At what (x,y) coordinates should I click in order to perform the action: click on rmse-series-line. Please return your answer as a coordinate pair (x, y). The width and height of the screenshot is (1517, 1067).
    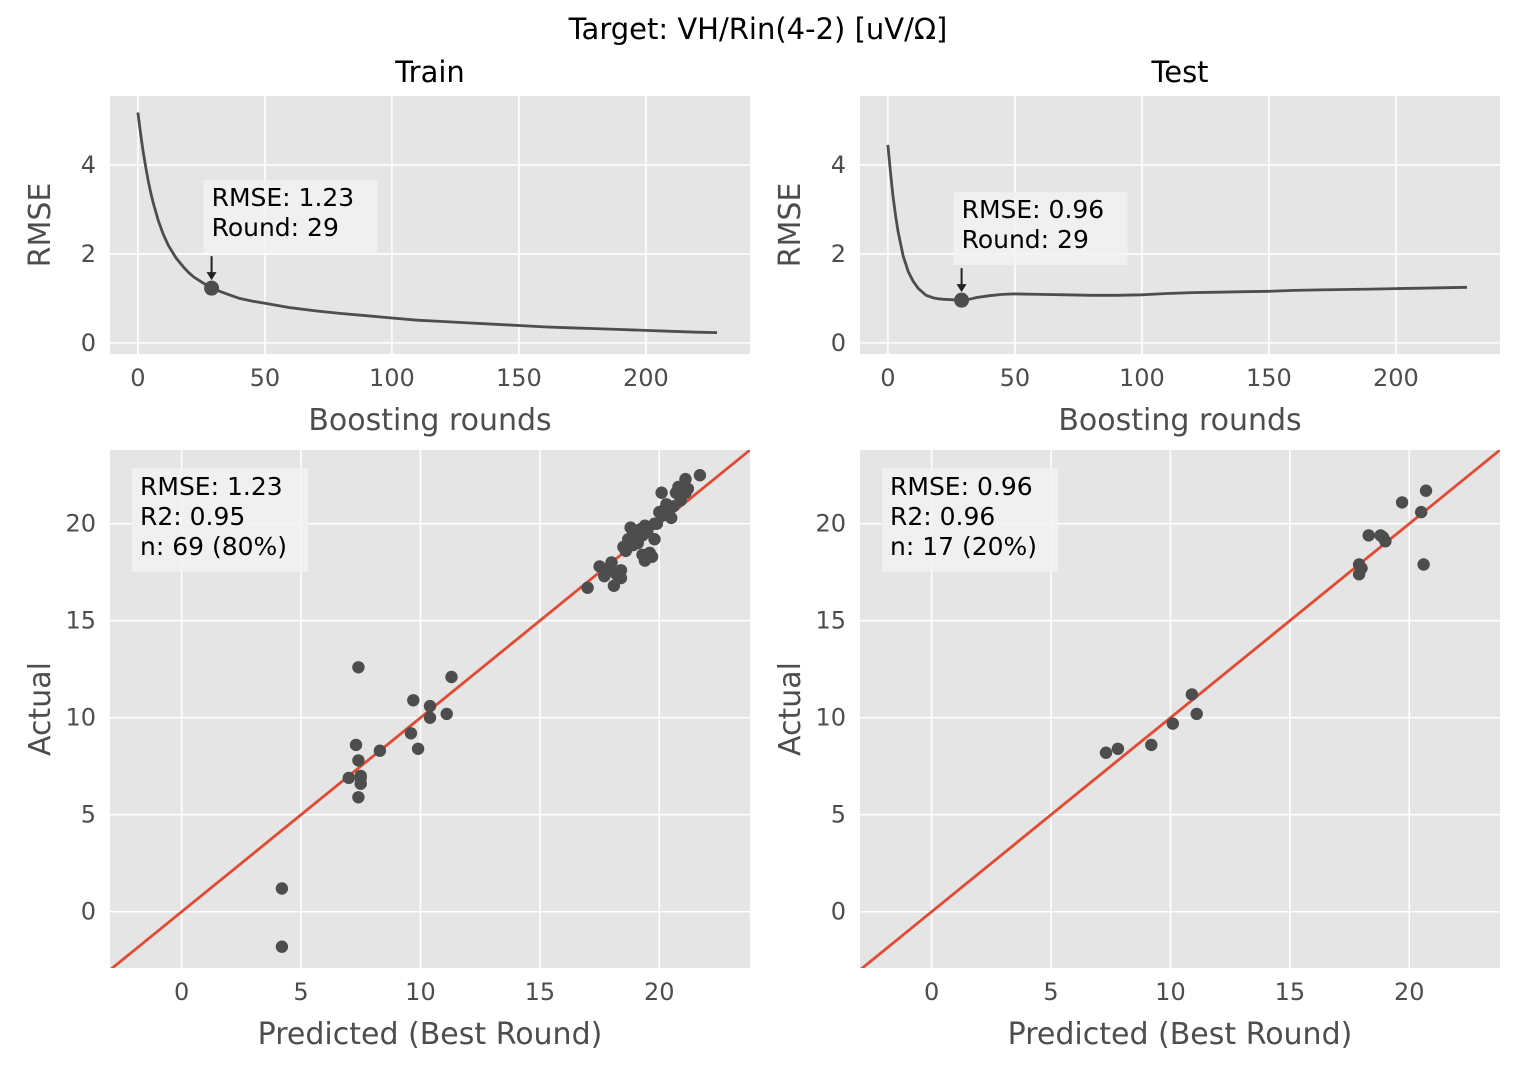
    Looking at the image, I should click on (1177, 223).